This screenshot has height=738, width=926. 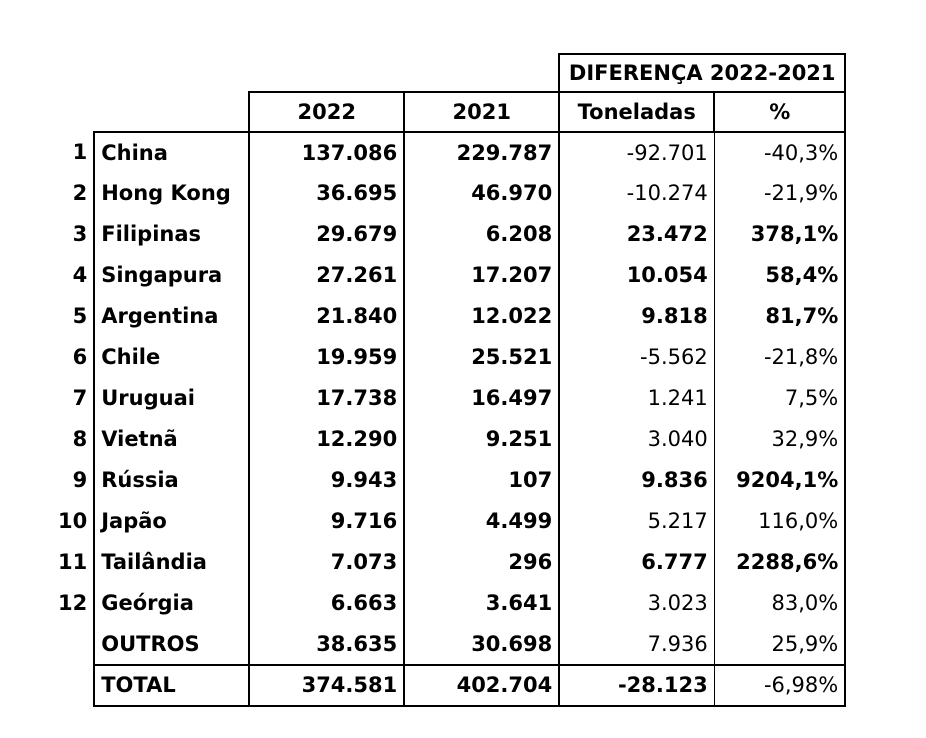 I want to click on total-2022-cell: 374.581, so click(x=327, y=685).